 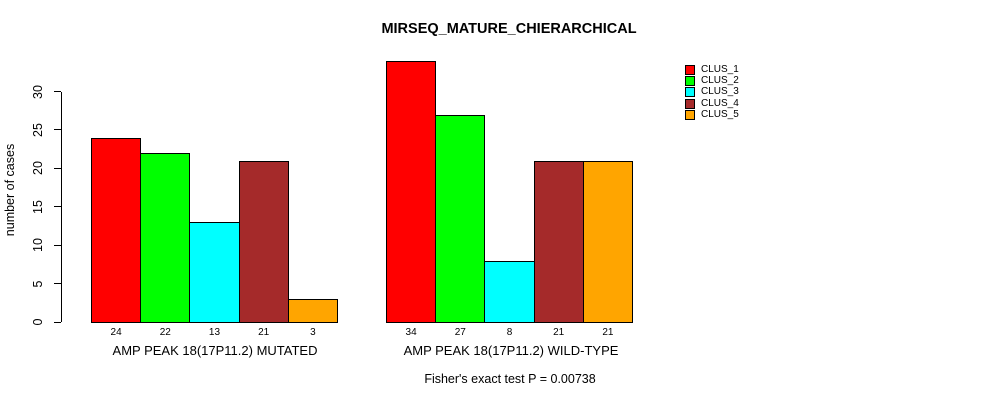 I want to click on chart-title: MIRSEQ_MATURE_CHIERARCHICAL, so click(x=509, y=29).